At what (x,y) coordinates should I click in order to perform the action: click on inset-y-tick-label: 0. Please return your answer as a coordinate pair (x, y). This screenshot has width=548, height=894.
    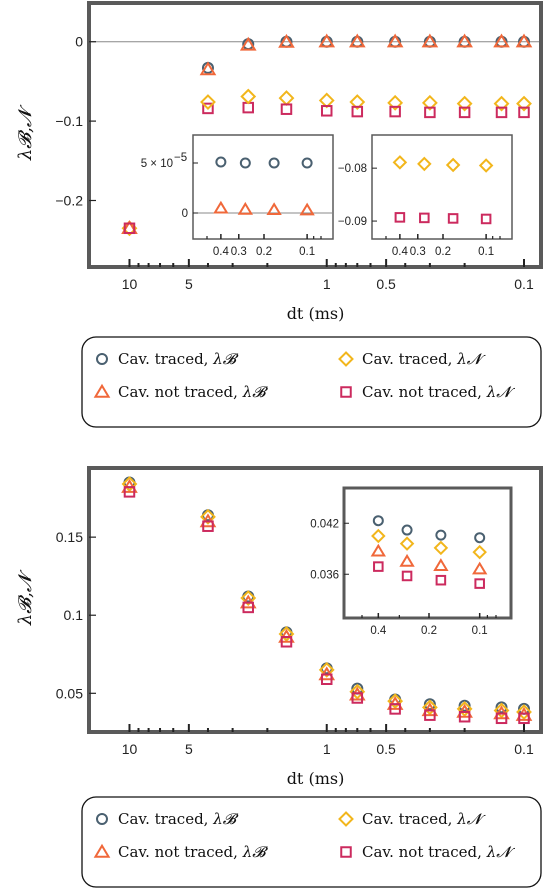
    Looking at the image, I should click on (185, 214).